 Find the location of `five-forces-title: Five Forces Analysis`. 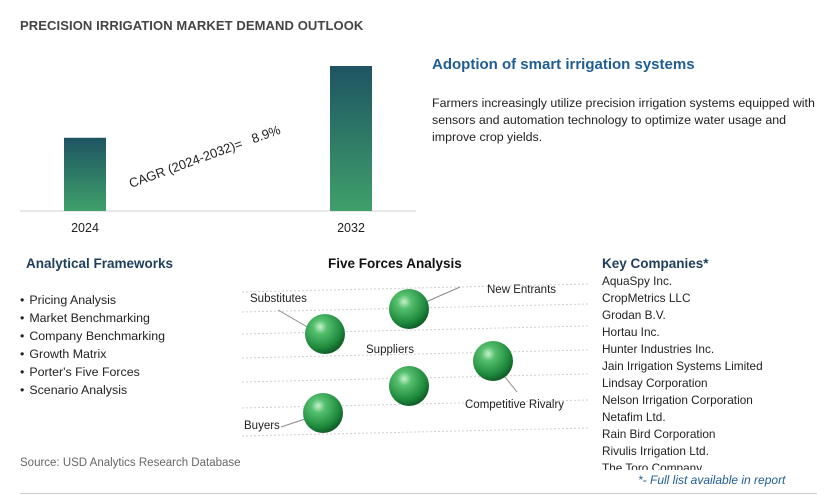

five-forces-title: Five Forces Analysis is located at coordinates (395, 263).